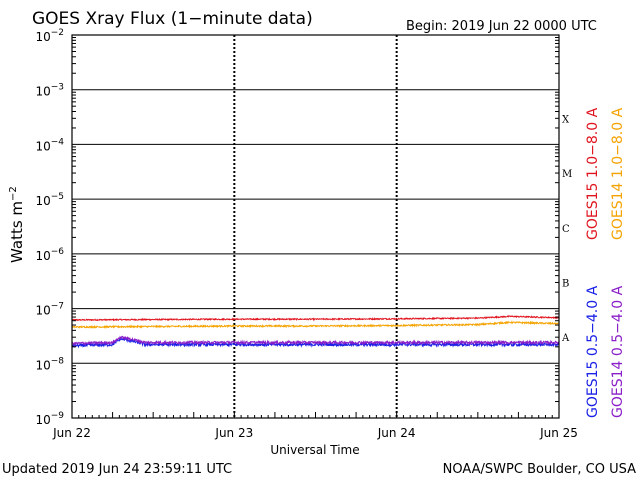 The width and height of the screenshot is (640, 480). What do you see at coordinates (49, 145) in the screenshot?
I see `y-tick-label: 10⁻⁴` at bounding box center [49, 145].